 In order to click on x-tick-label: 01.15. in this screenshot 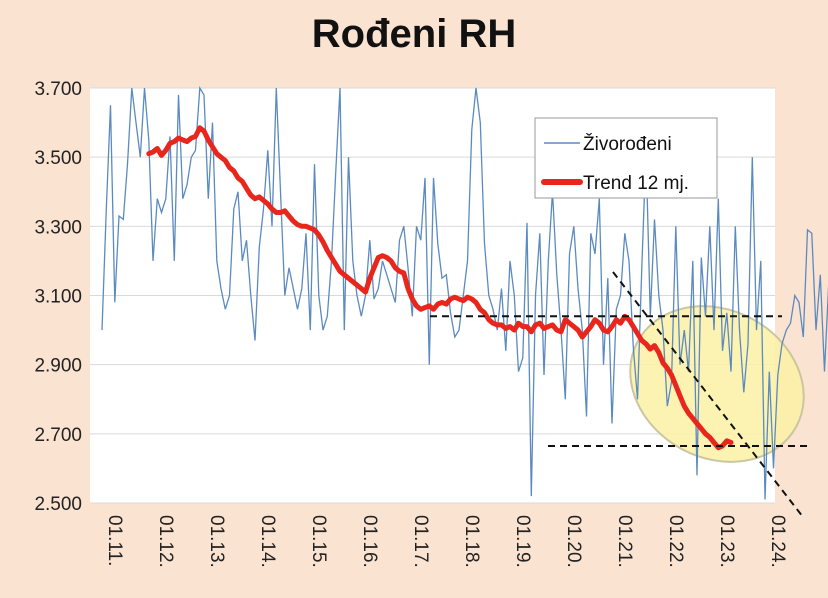, I will do `click(318, 541)`.